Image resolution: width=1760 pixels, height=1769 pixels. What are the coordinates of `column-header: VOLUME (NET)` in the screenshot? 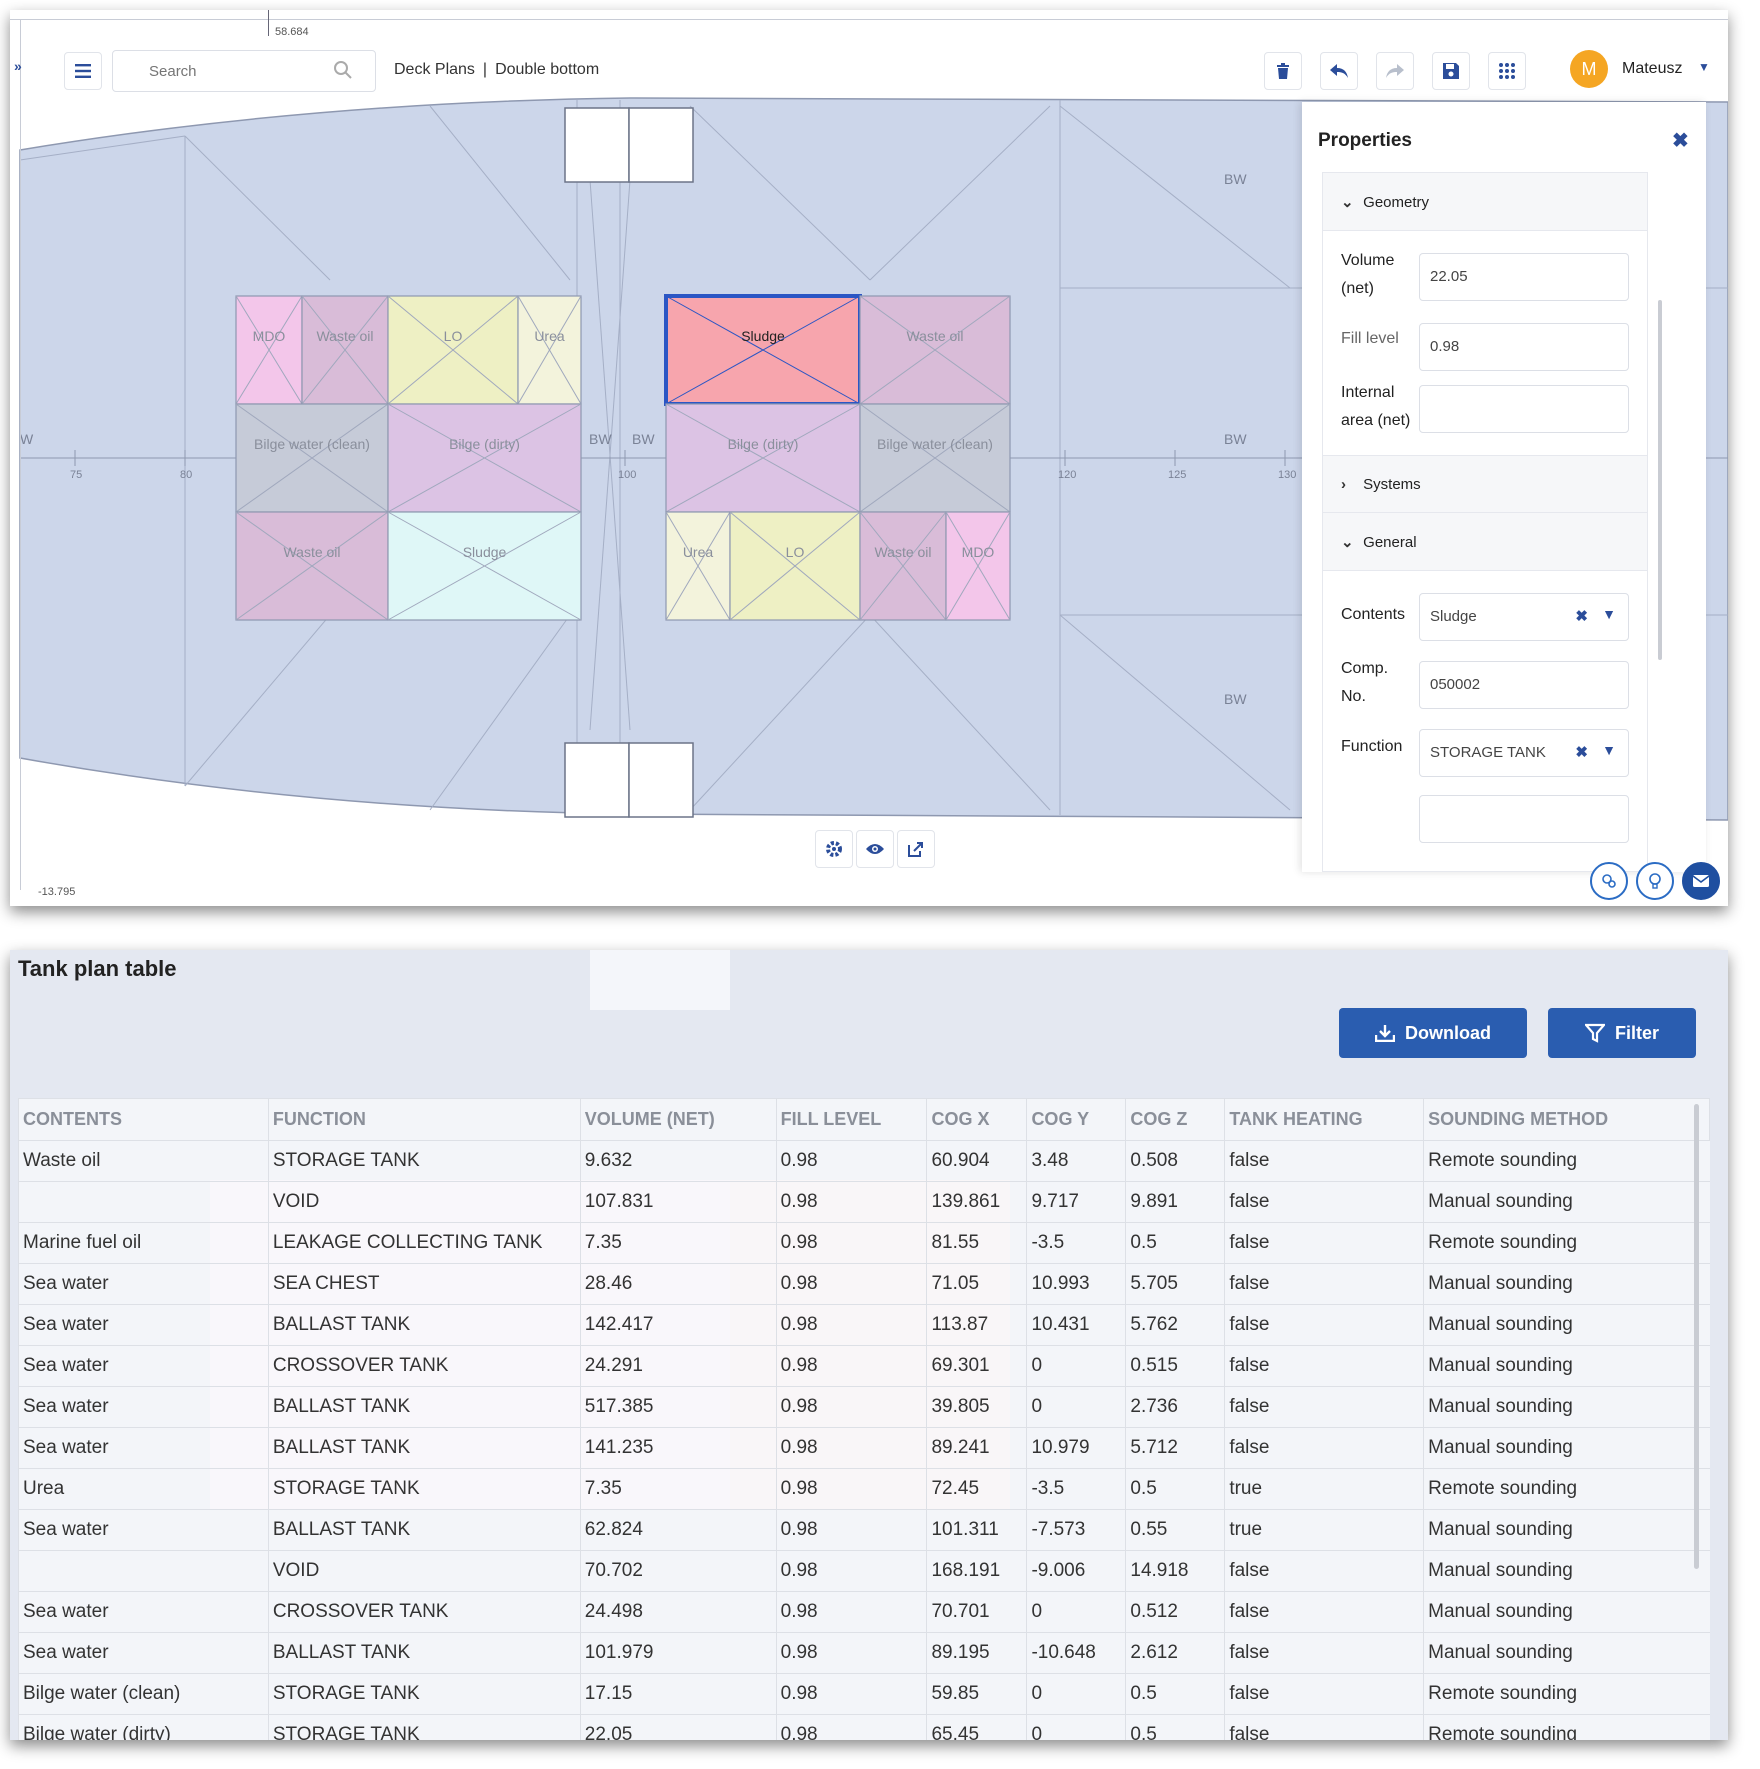 It's located at (678, 1119).